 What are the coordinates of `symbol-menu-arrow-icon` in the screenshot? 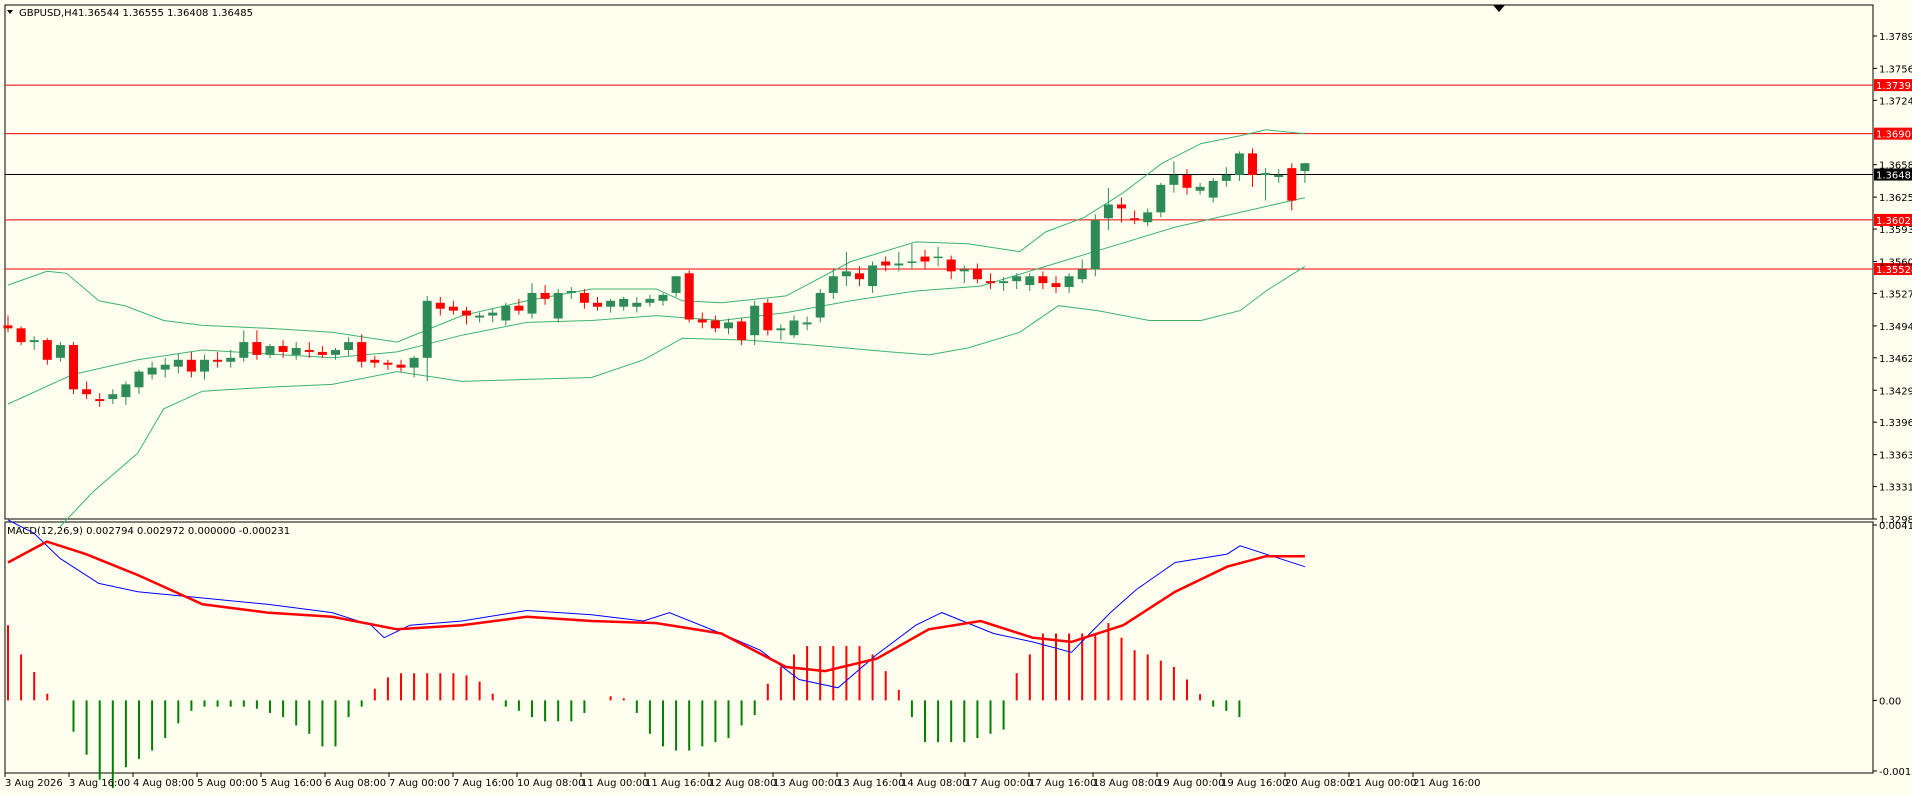 It's located at (10, 12).